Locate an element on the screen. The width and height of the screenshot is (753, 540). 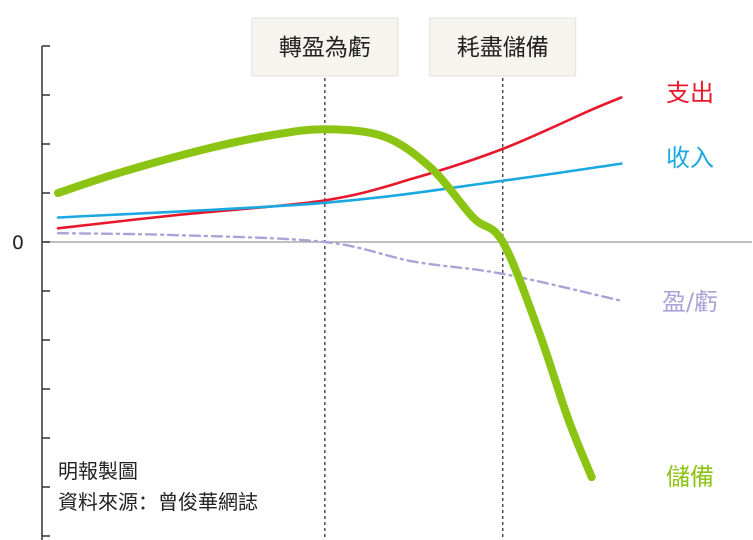
source-note: 明報製圖 資料來源：曾俊華網誌 is located at coordinates (158, 487).